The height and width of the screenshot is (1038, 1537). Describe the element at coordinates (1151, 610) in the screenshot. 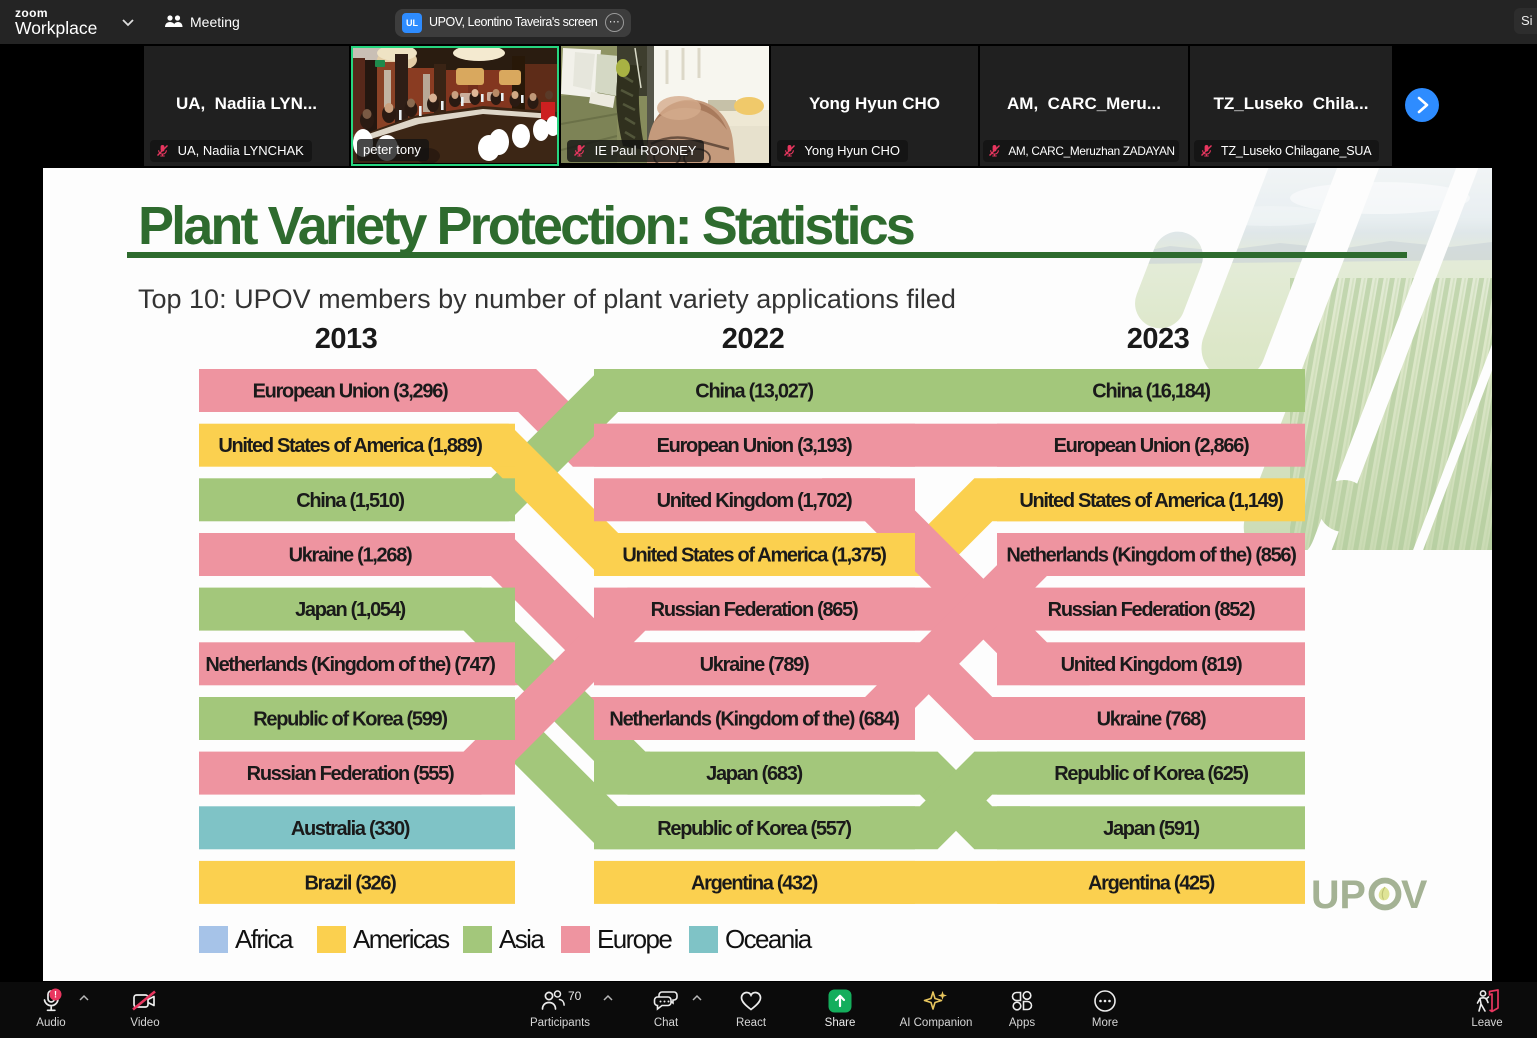

I see `svg-text: Russian Federation (852)` at that location.